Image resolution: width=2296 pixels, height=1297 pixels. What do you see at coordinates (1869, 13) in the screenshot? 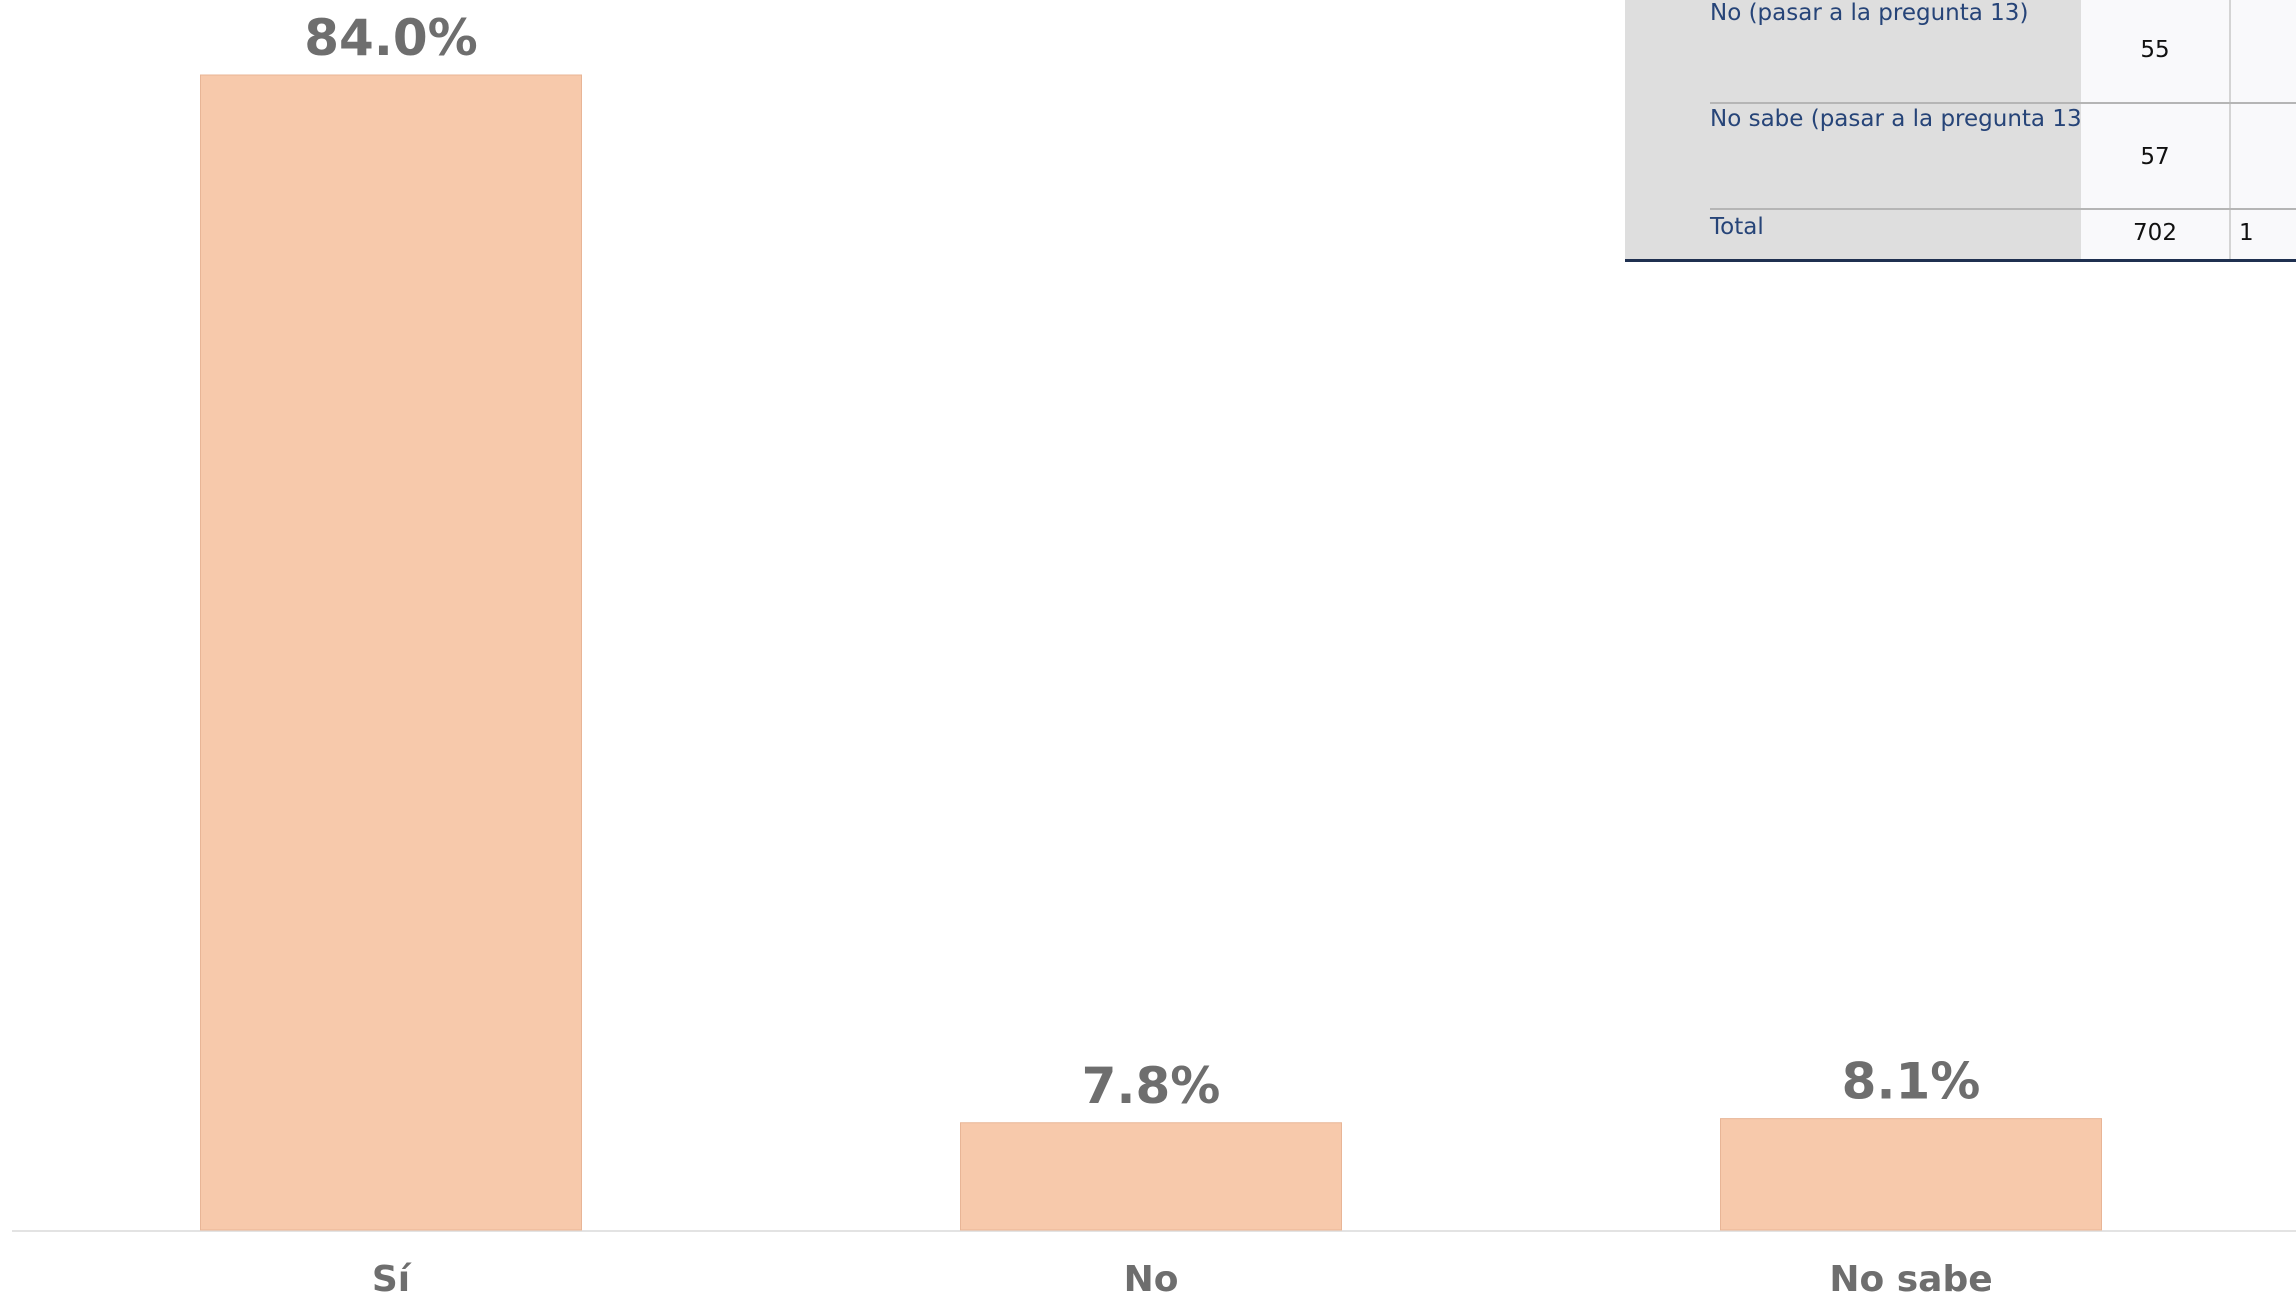
I see `row-label: No (pasar a la pregunta 13)` at bounding box center [1869, 13].